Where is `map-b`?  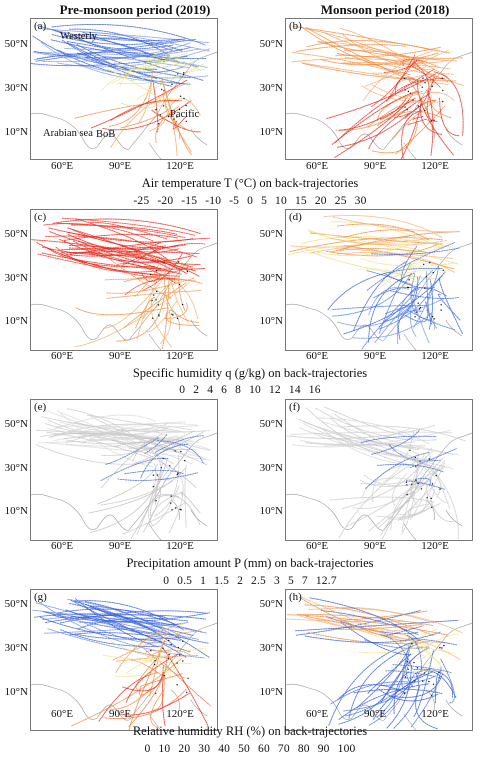
map-b is located at coordinates (379, 92).